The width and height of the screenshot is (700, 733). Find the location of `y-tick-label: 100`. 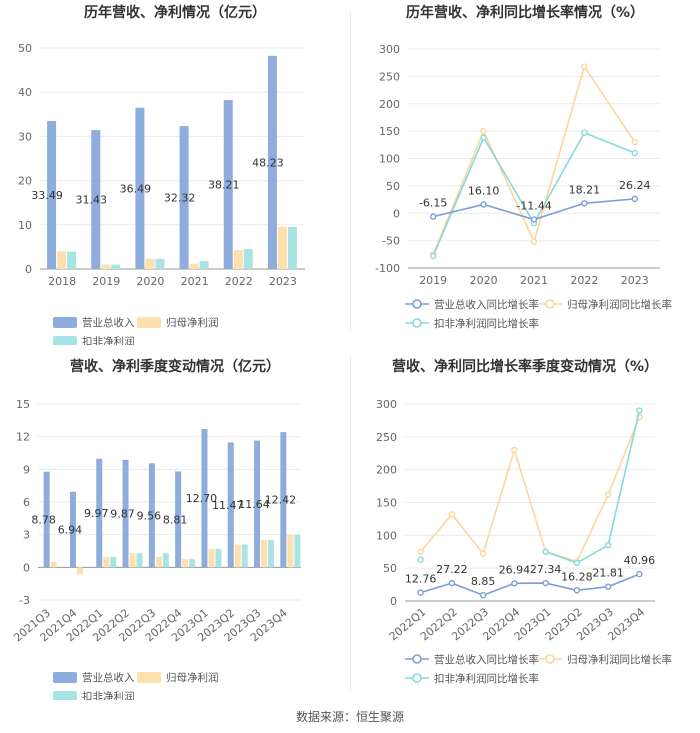

y-tick-label: 100 is located at coordinates (389, 159).